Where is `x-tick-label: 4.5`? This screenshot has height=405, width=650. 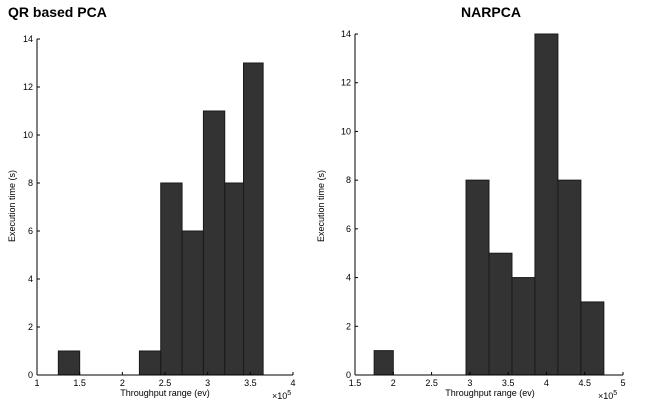
x-tick-label: 4.5 is located at coordinates (584, 383).